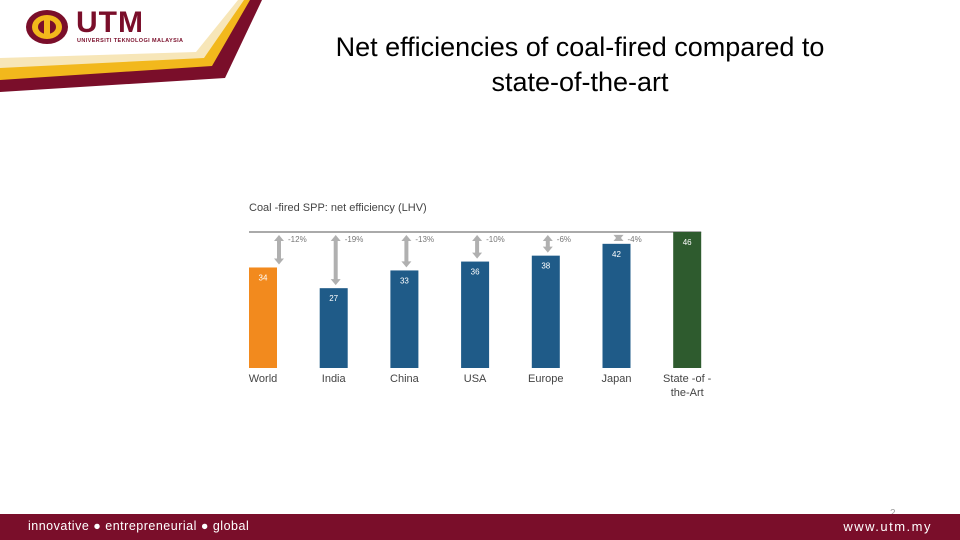  I want to click on category-label-6-line-2: the-Art, so click(687, 393).